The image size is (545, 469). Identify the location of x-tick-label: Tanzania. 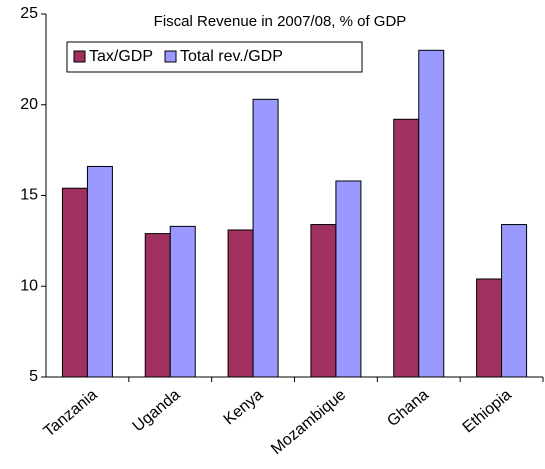
(71, 413).